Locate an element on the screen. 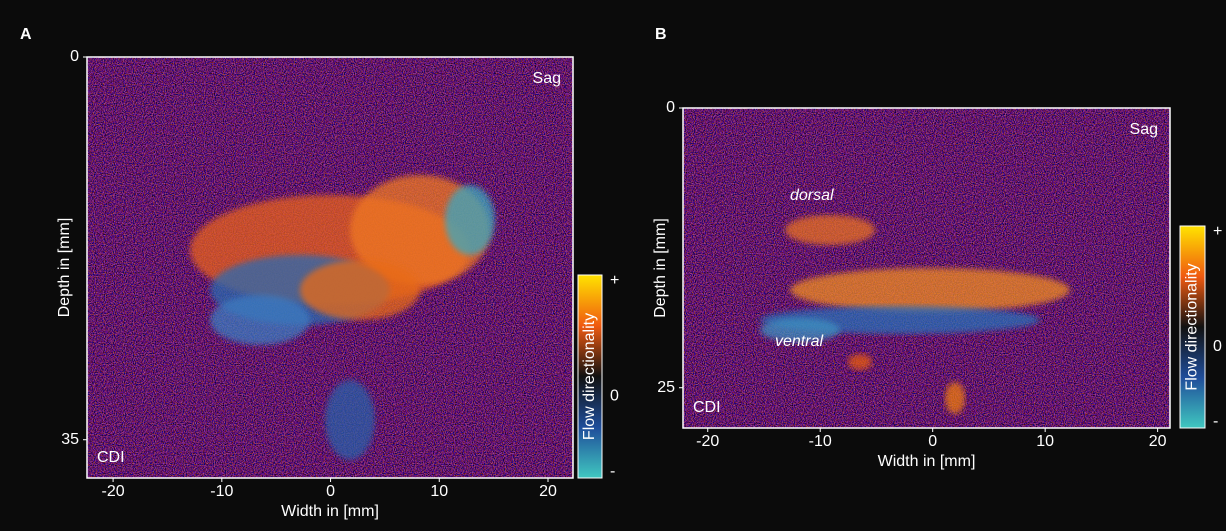 The image size is (1226, 531). annotation: dorsal is located at coordinates (812, 195).